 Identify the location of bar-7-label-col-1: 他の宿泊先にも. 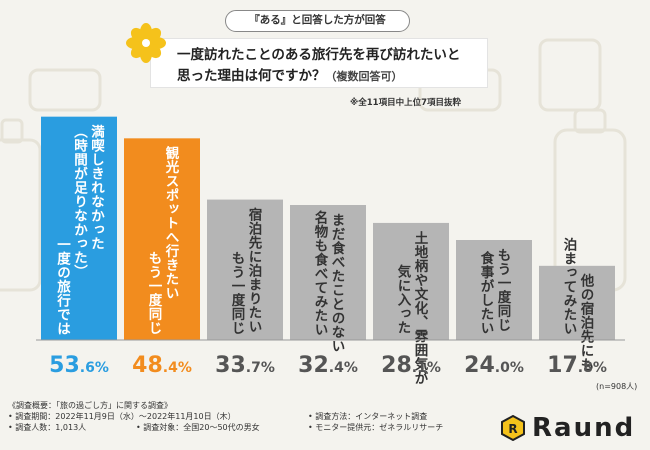
(587, 322).